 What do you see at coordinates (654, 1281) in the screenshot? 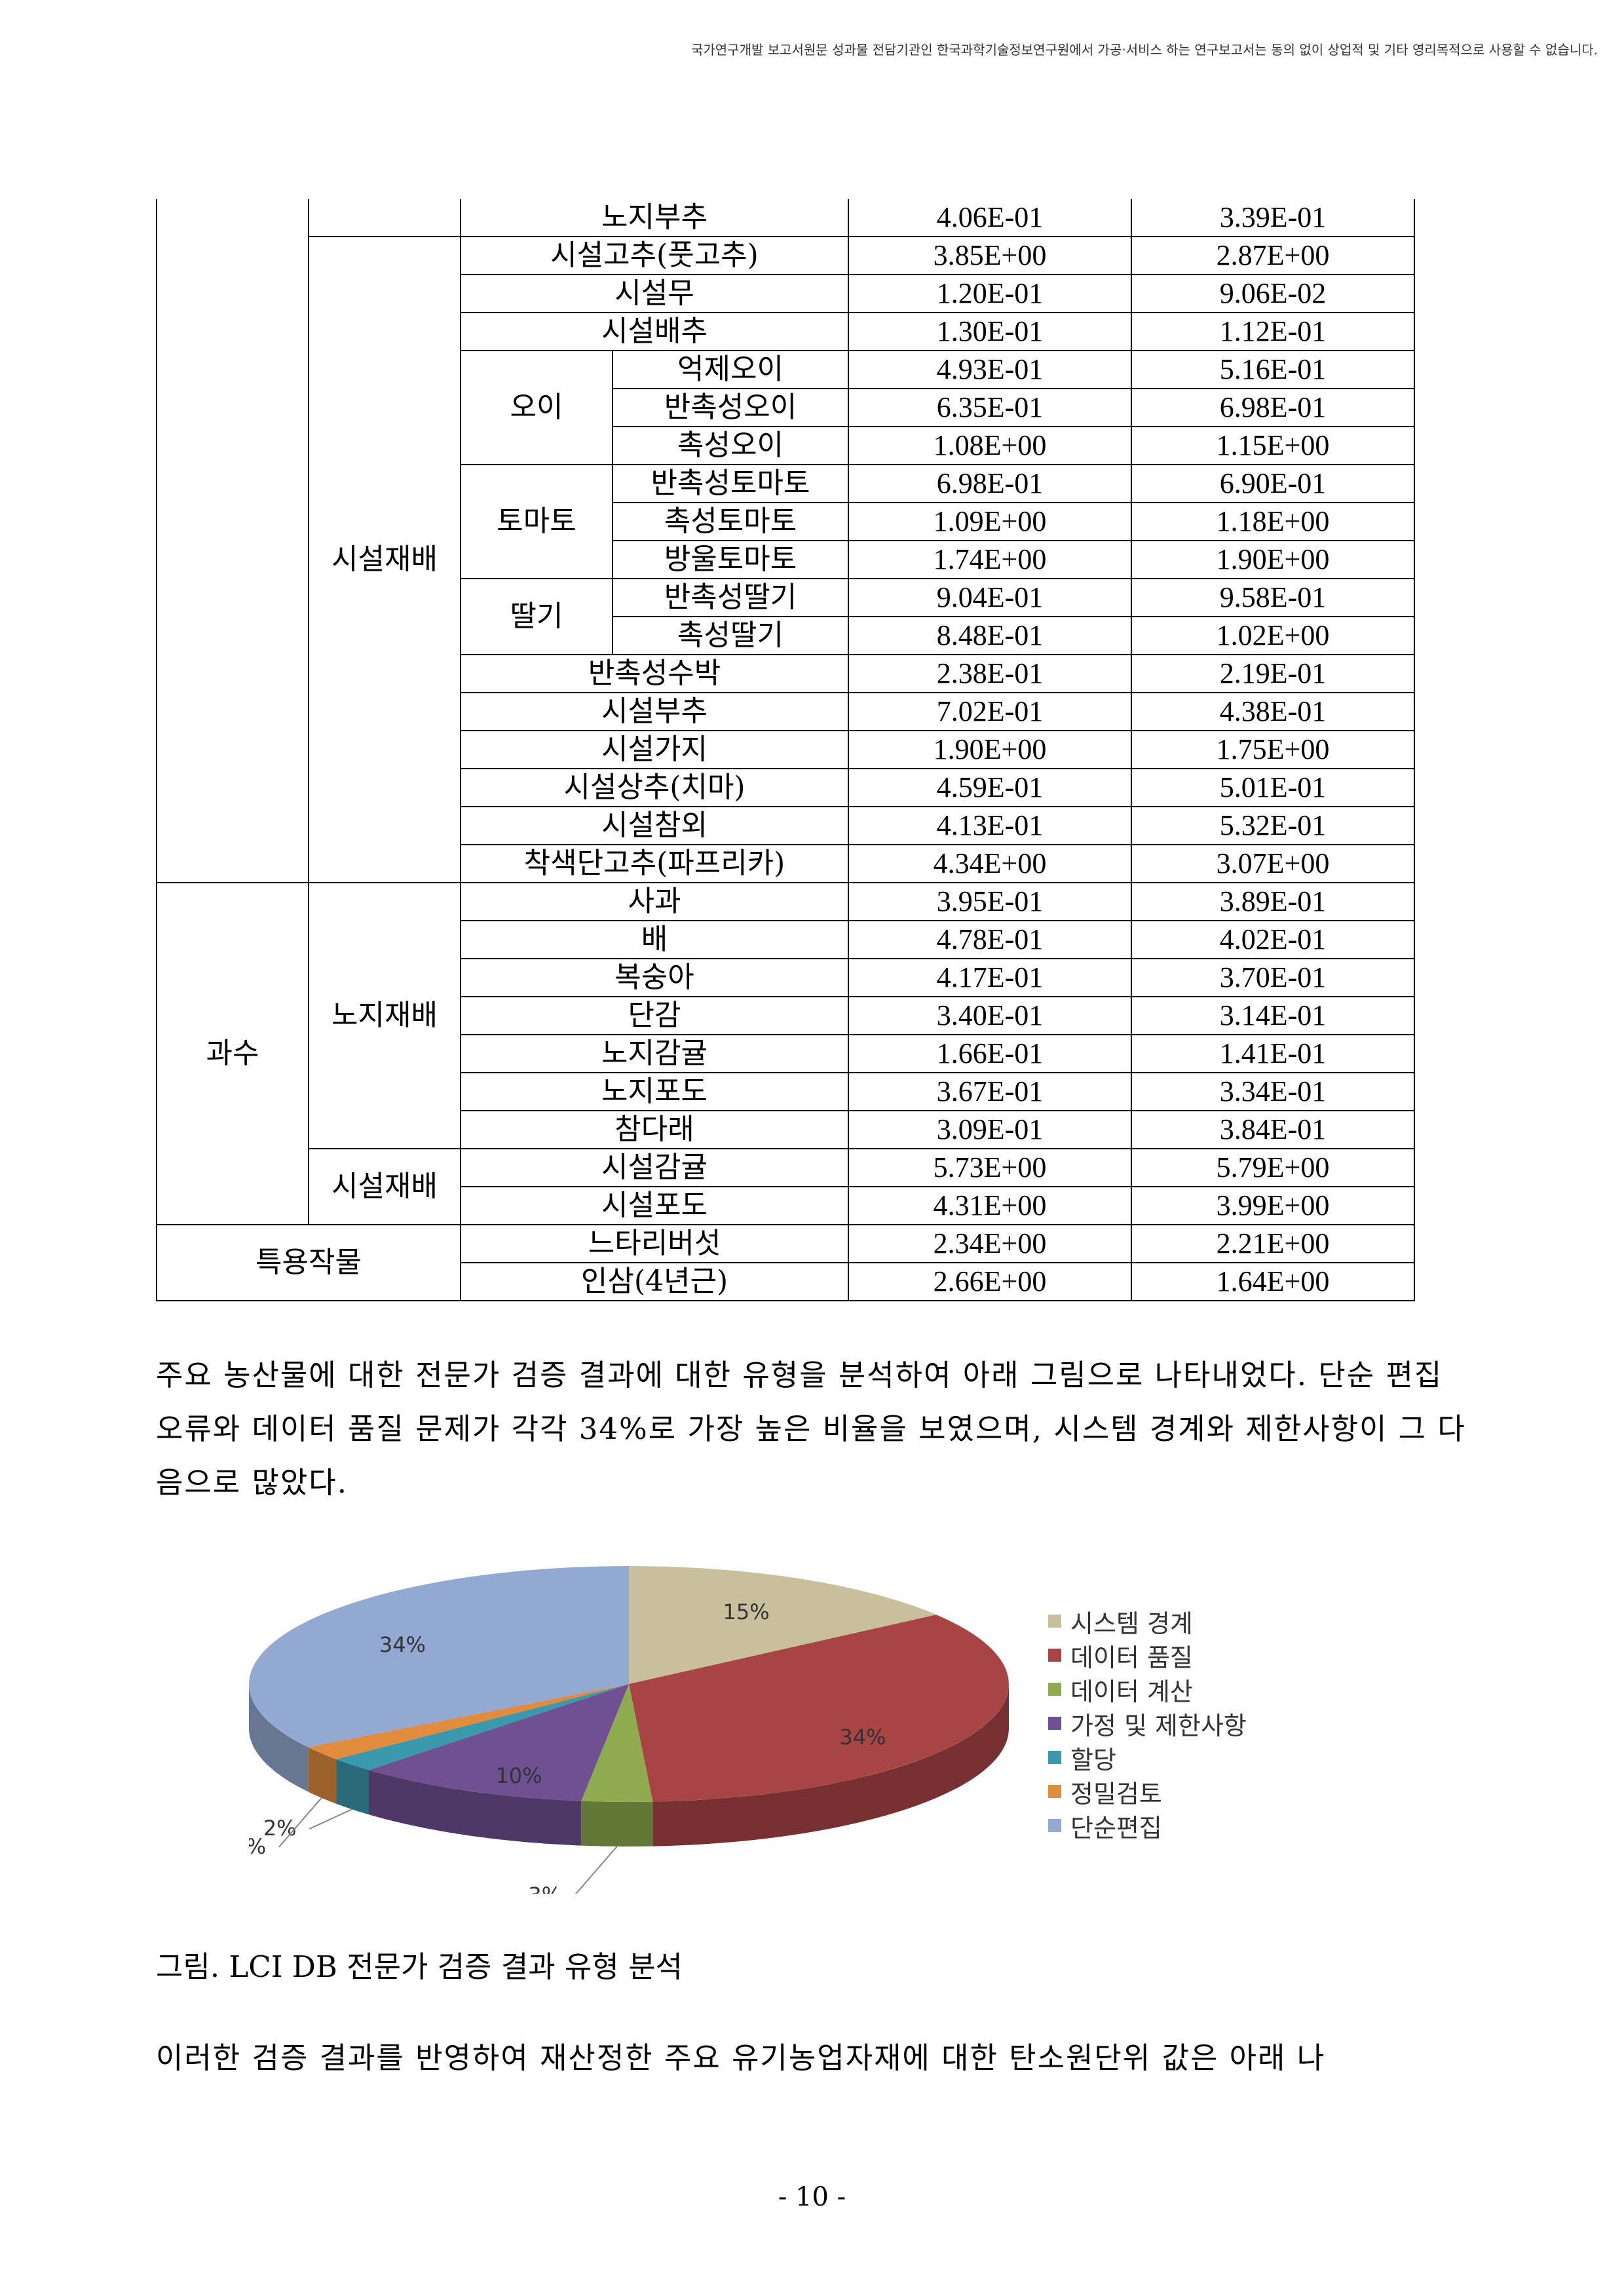
I see `crop-name: 인삼(4년근)` at bounding box center [654, 1281].